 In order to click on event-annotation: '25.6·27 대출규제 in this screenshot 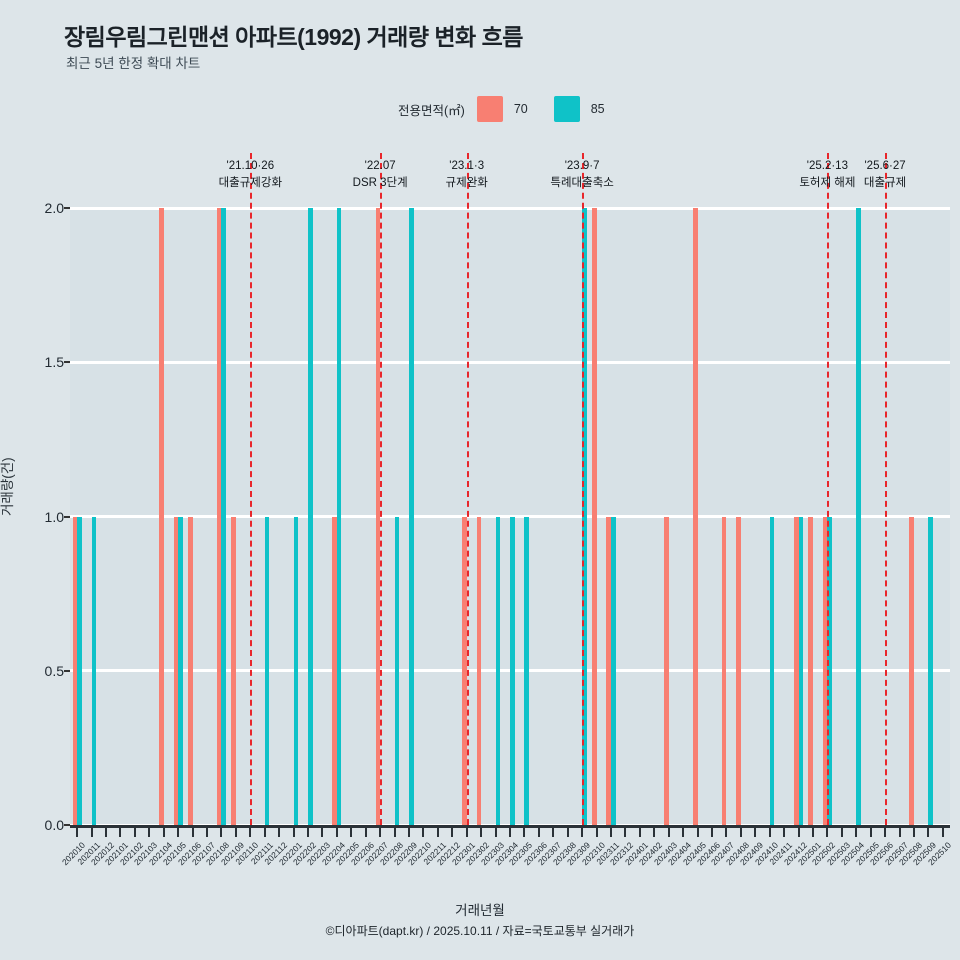, I will do `click(885, 174)`.